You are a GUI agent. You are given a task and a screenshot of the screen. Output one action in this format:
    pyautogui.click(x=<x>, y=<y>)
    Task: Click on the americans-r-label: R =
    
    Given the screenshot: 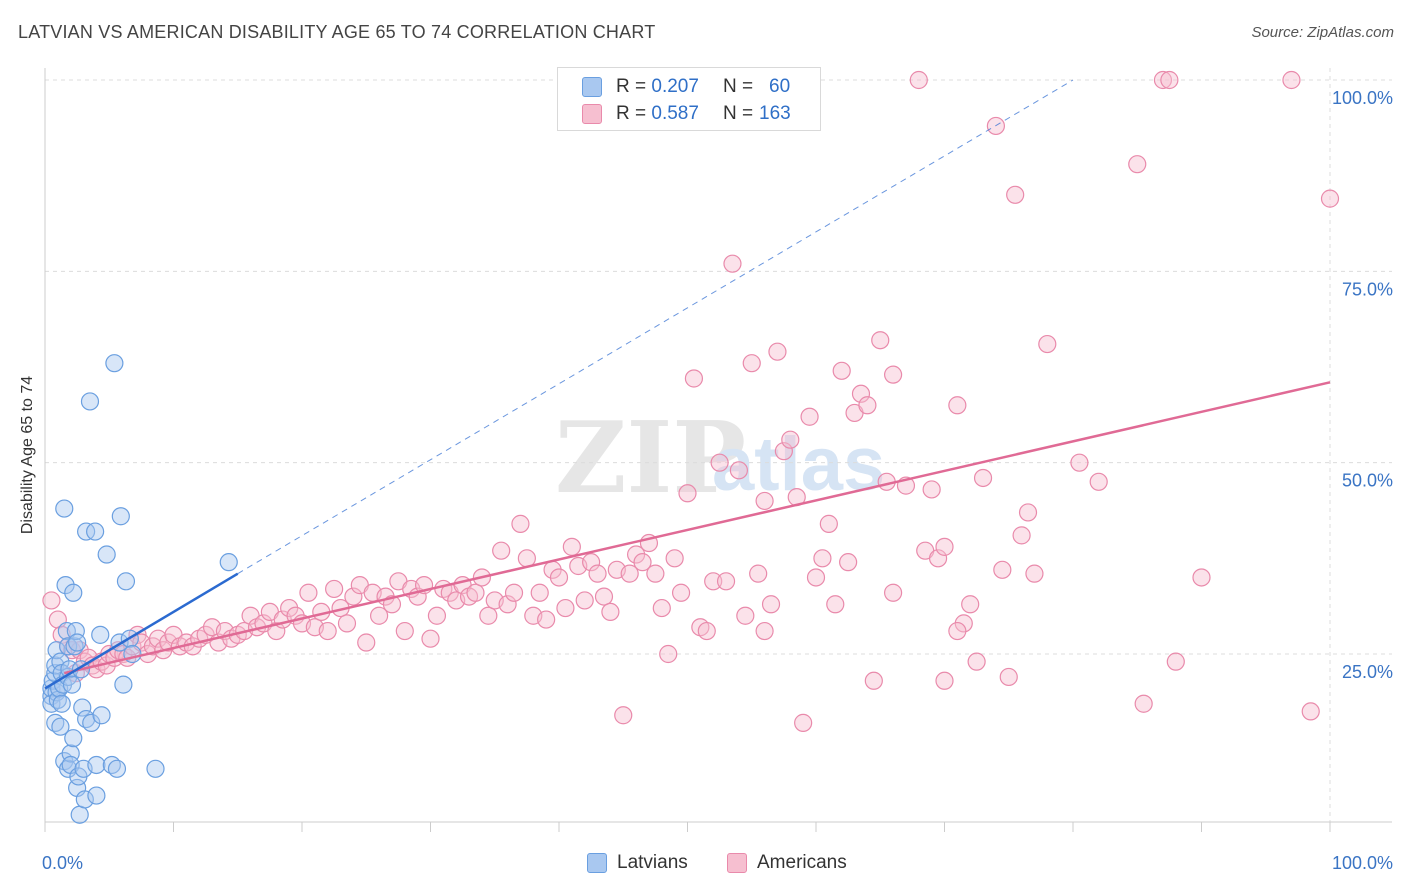 What is the action you would take?
    pyautogui.click(x=631, y=113)
    